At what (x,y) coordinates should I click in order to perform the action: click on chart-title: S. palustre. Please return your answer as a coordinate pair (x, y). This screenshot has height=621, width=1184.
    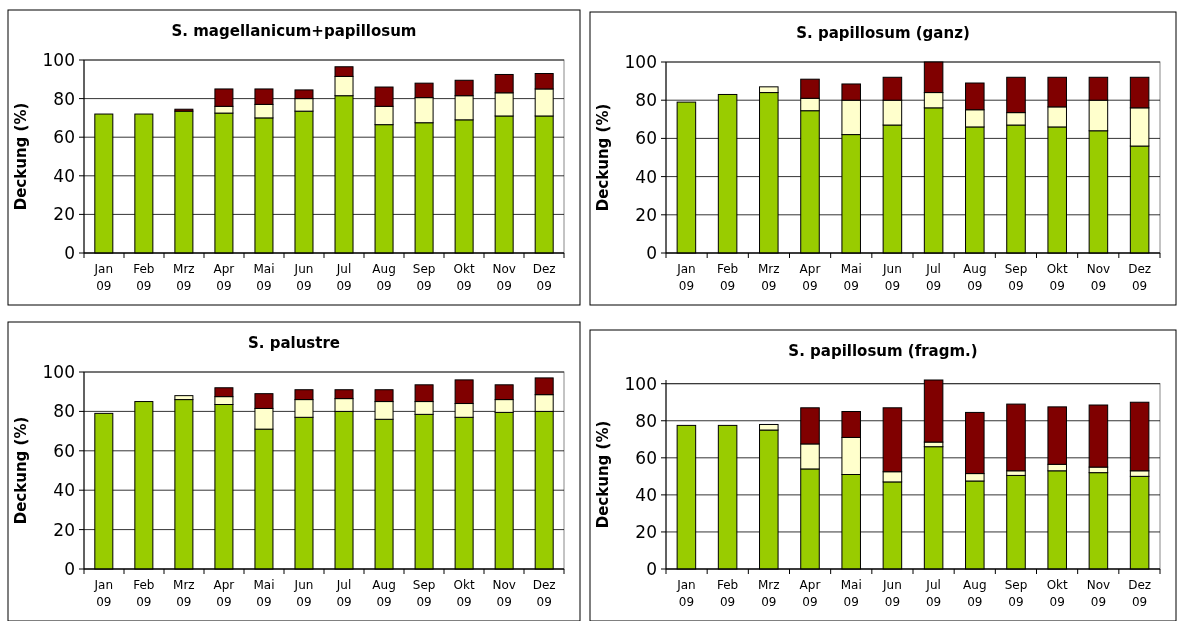
    Looking at the image, I should click on (294, 343).